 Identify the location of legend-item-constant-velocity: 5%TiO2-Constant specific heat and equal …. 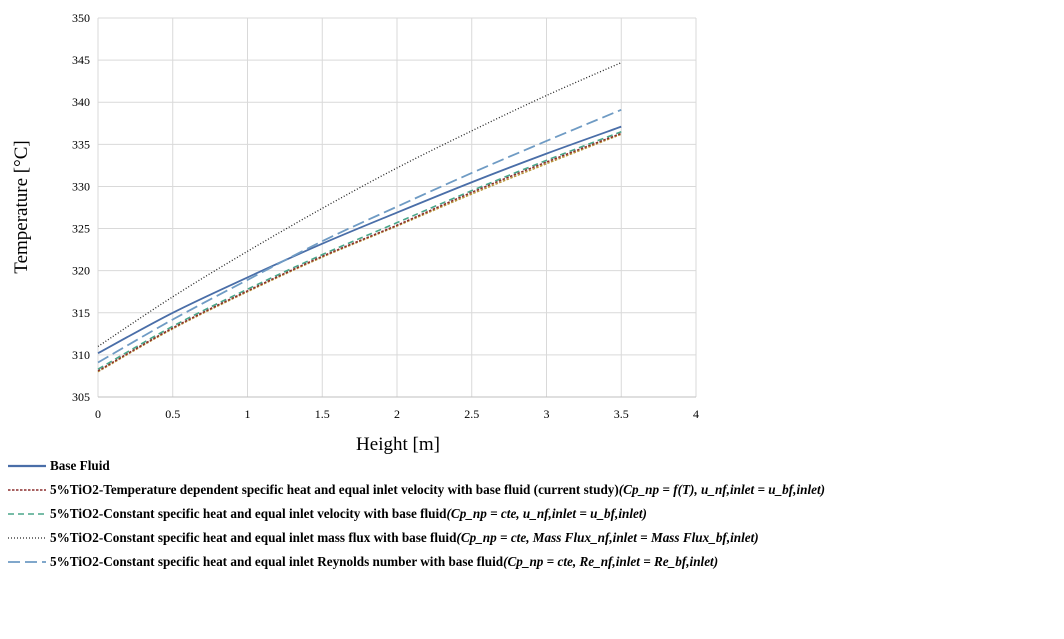
(327, 514).